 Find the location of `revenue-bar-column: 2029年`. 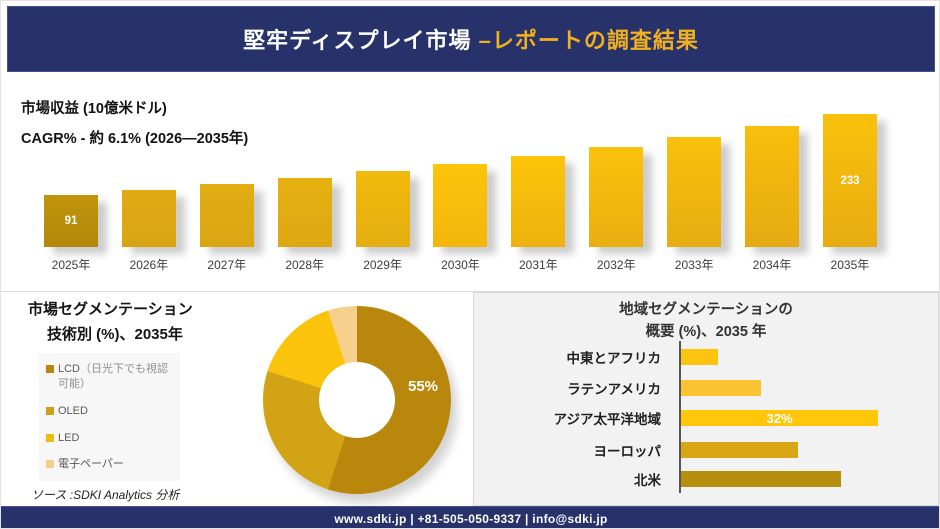

revenue-bar-column: 2029年 is located at coordinates (382, 189).